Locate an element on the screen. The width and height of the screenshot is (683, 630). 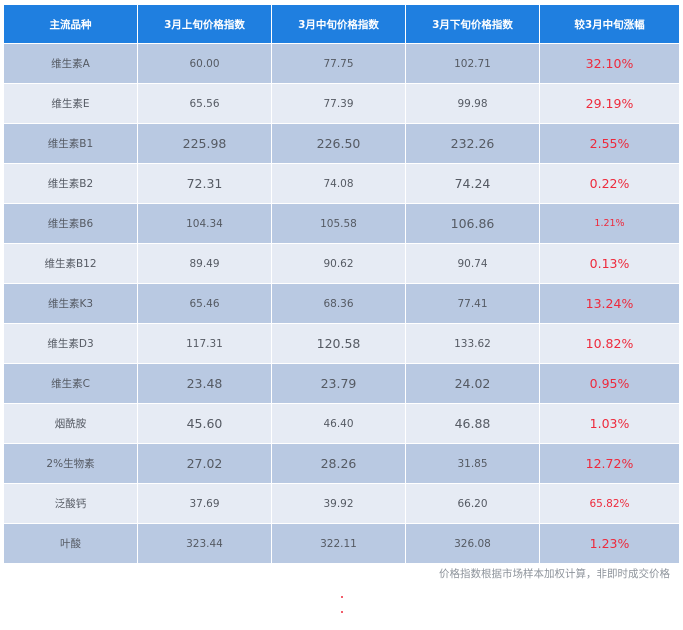
header-change: 较3月中旬涨幅 is located at coordinates (609, 24).